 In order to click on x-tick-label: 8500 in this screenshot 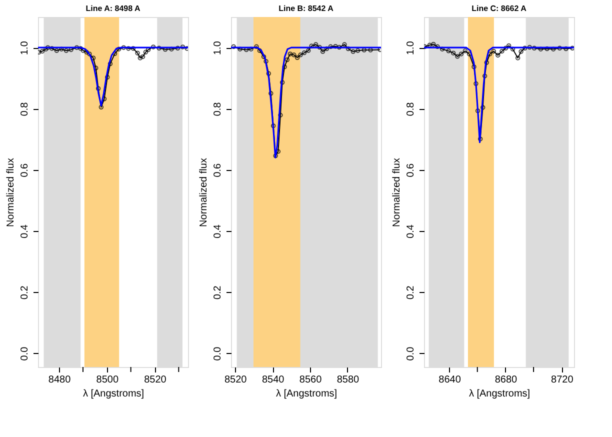, I will do `click(107, 380)`.